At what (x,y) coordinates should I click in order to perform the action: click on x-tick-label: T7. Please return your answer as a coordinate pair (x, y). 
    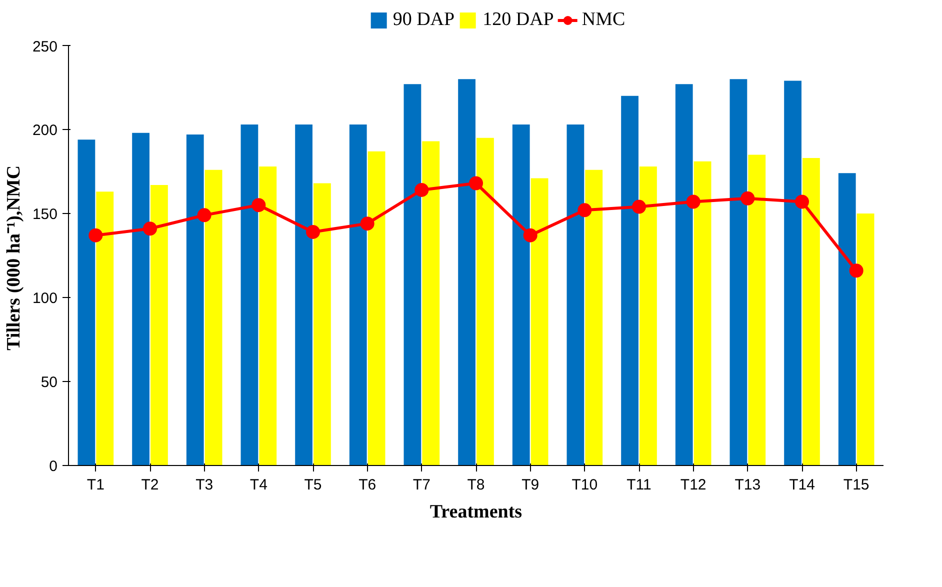
    Looking at the image, I should click on (421, 485).